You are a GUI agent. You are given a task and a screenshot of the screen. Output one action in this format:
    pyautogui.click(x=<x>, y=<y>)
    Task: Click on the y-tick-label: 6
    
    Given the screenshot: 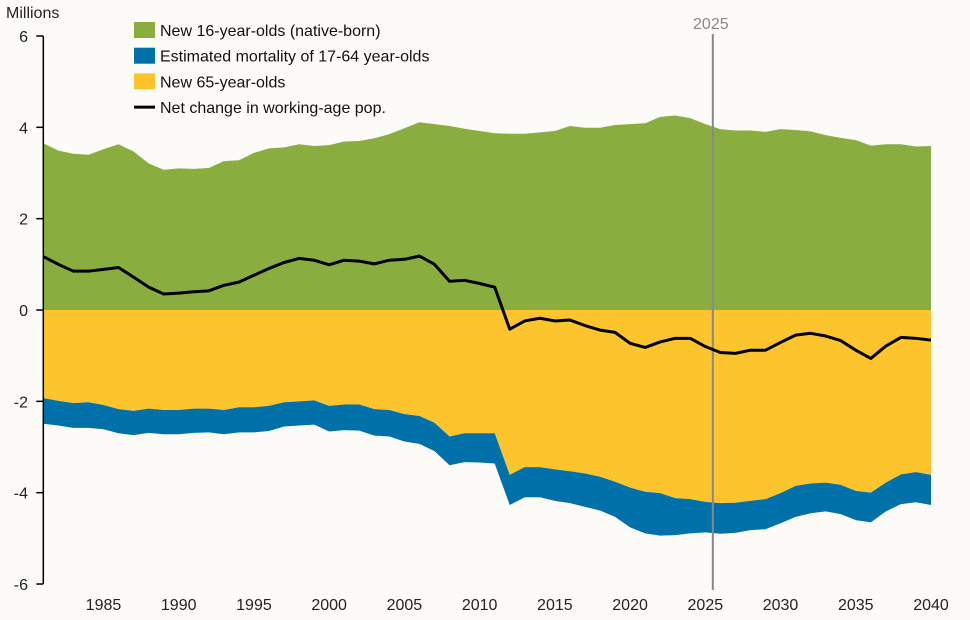 What is the action you would take?
    pyautogui.click(x=23, y=37)
    